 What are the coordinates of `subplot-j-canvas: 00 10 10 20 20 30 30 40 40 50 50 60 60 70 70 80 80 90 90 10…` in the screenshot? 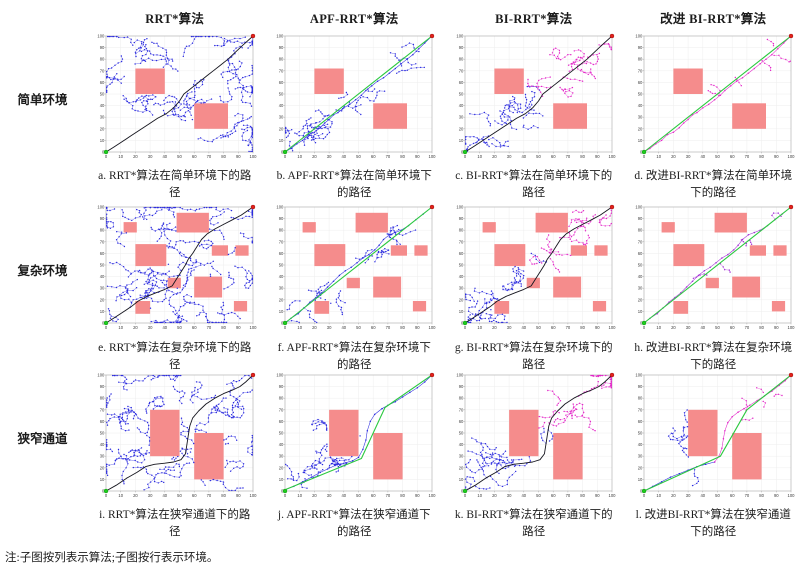 It's located at (357, 436).